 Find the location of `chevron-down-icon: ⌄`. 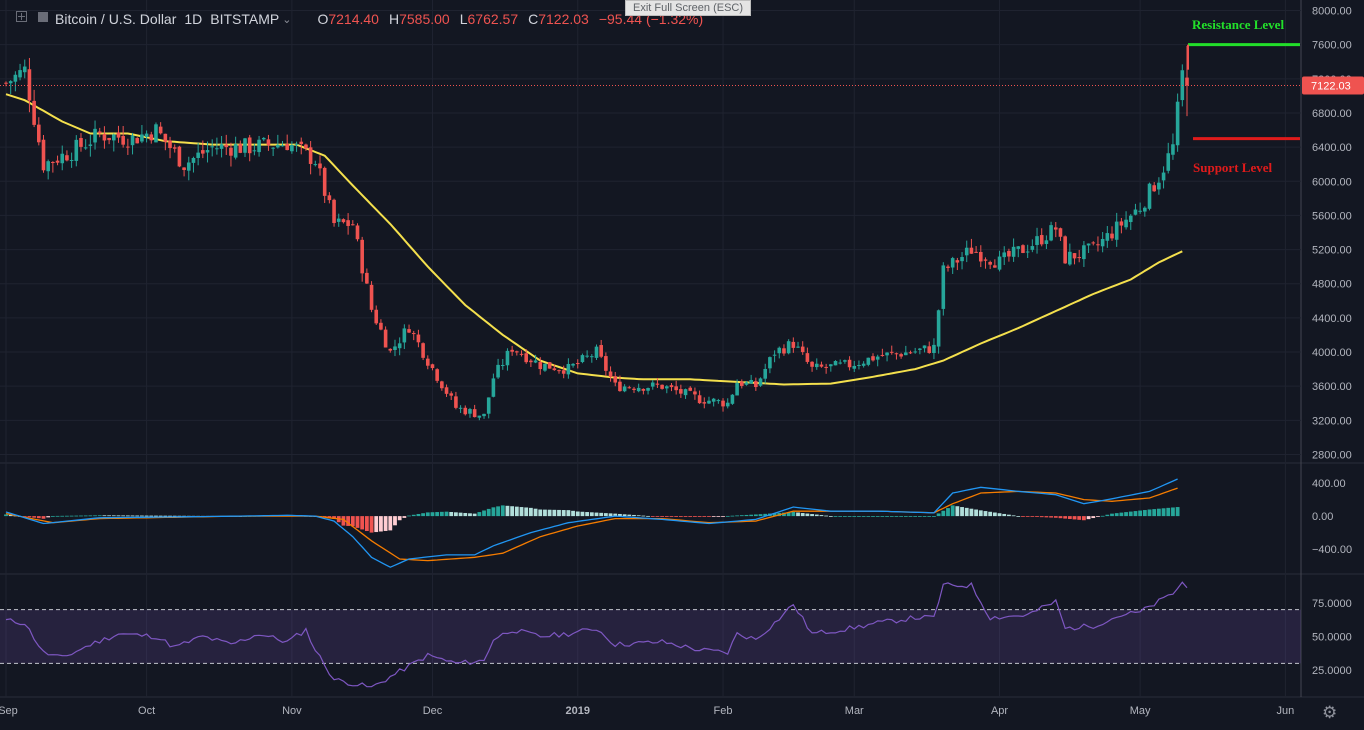

chevron-down-icon: ⌄ is located at coordinates (287, 19).